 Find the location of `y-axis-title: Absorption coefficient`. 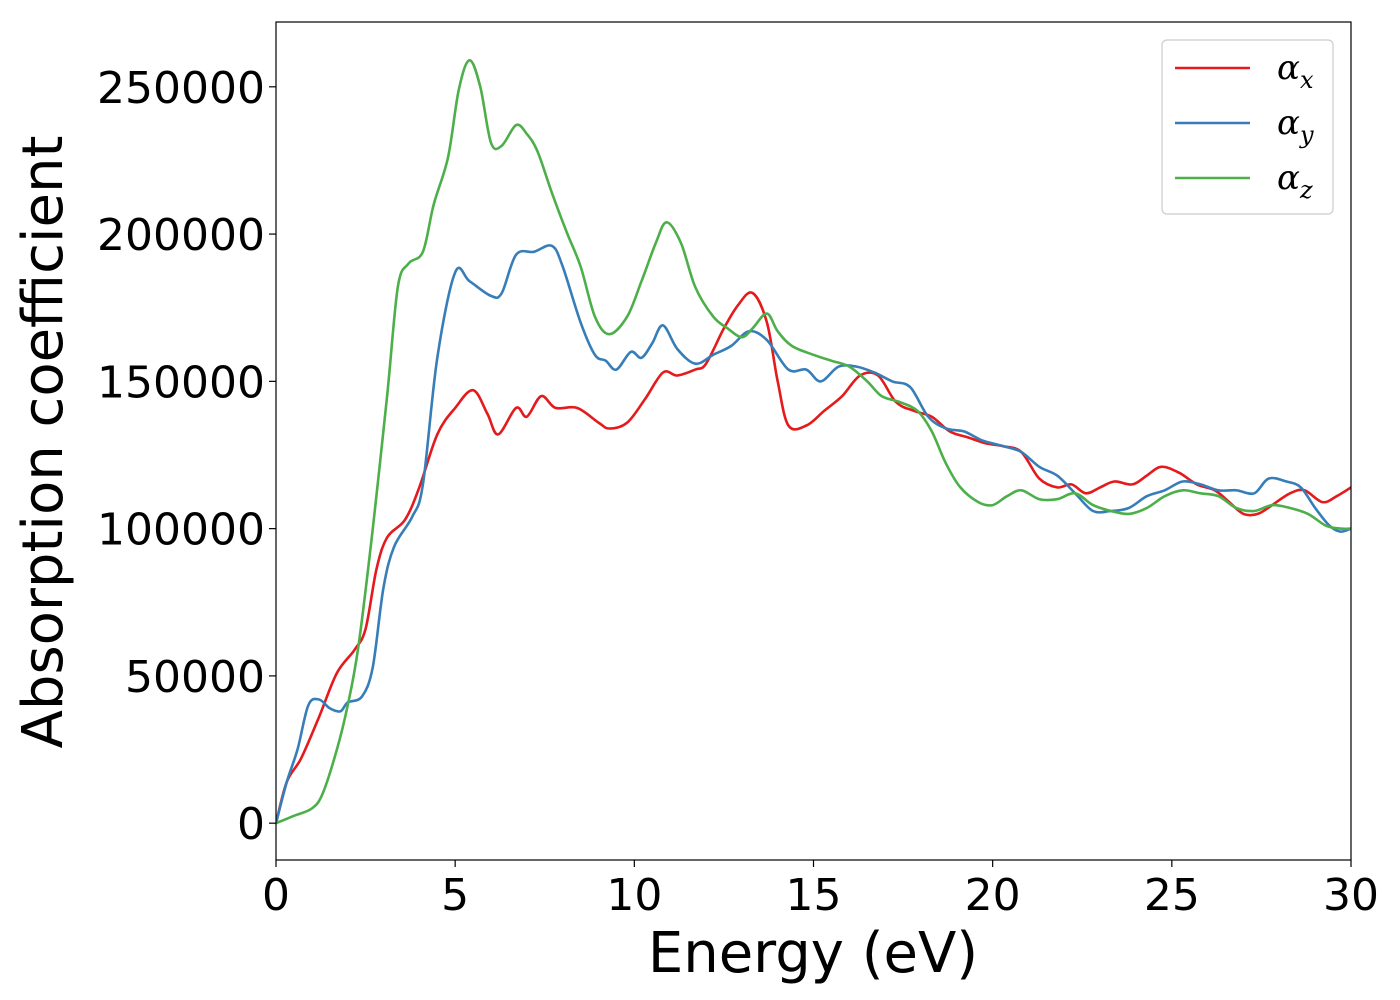

y-axis-title: Absorption coefficient is located at coordinates (43, 442).